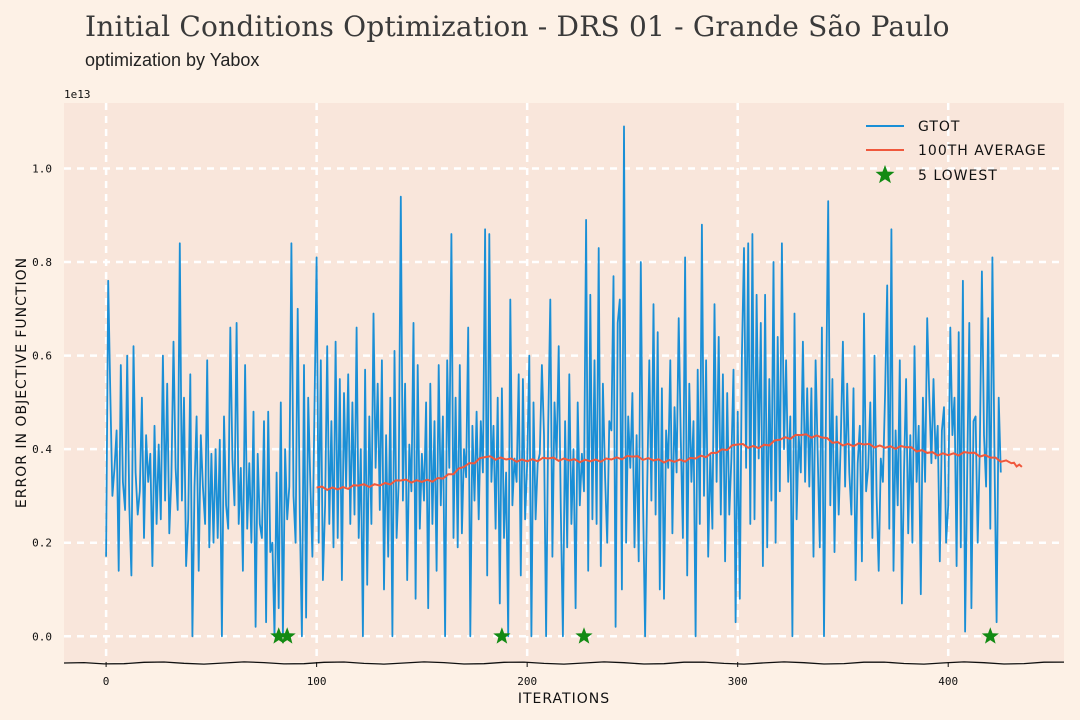 This screenshot has height=720, width=1080. Describe the element at coordinates (172, 60) in the screenshot. I see `chart-subtitle: optimization by Yabox` at that location.